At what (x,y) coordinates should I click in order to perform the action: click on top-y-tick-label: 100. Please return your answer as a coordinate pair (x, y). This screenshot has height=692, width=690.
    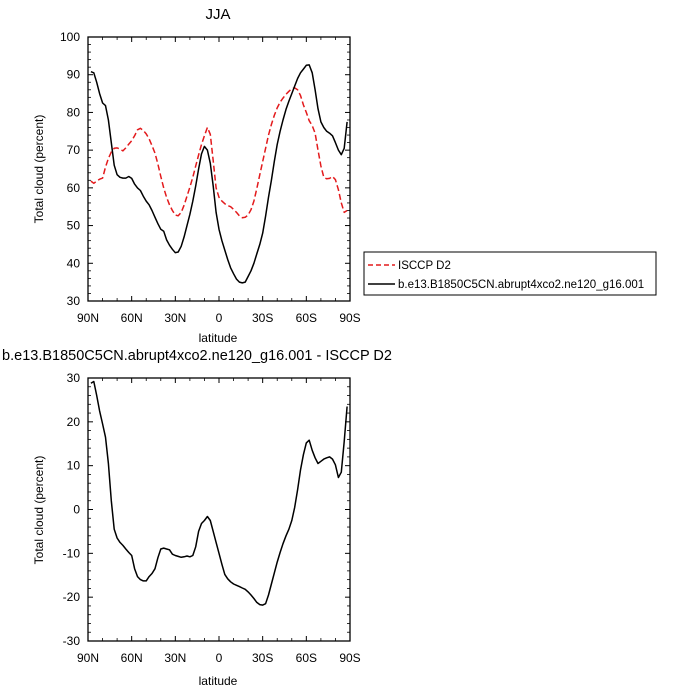
    Looking at the image, I should click on (70, 37).